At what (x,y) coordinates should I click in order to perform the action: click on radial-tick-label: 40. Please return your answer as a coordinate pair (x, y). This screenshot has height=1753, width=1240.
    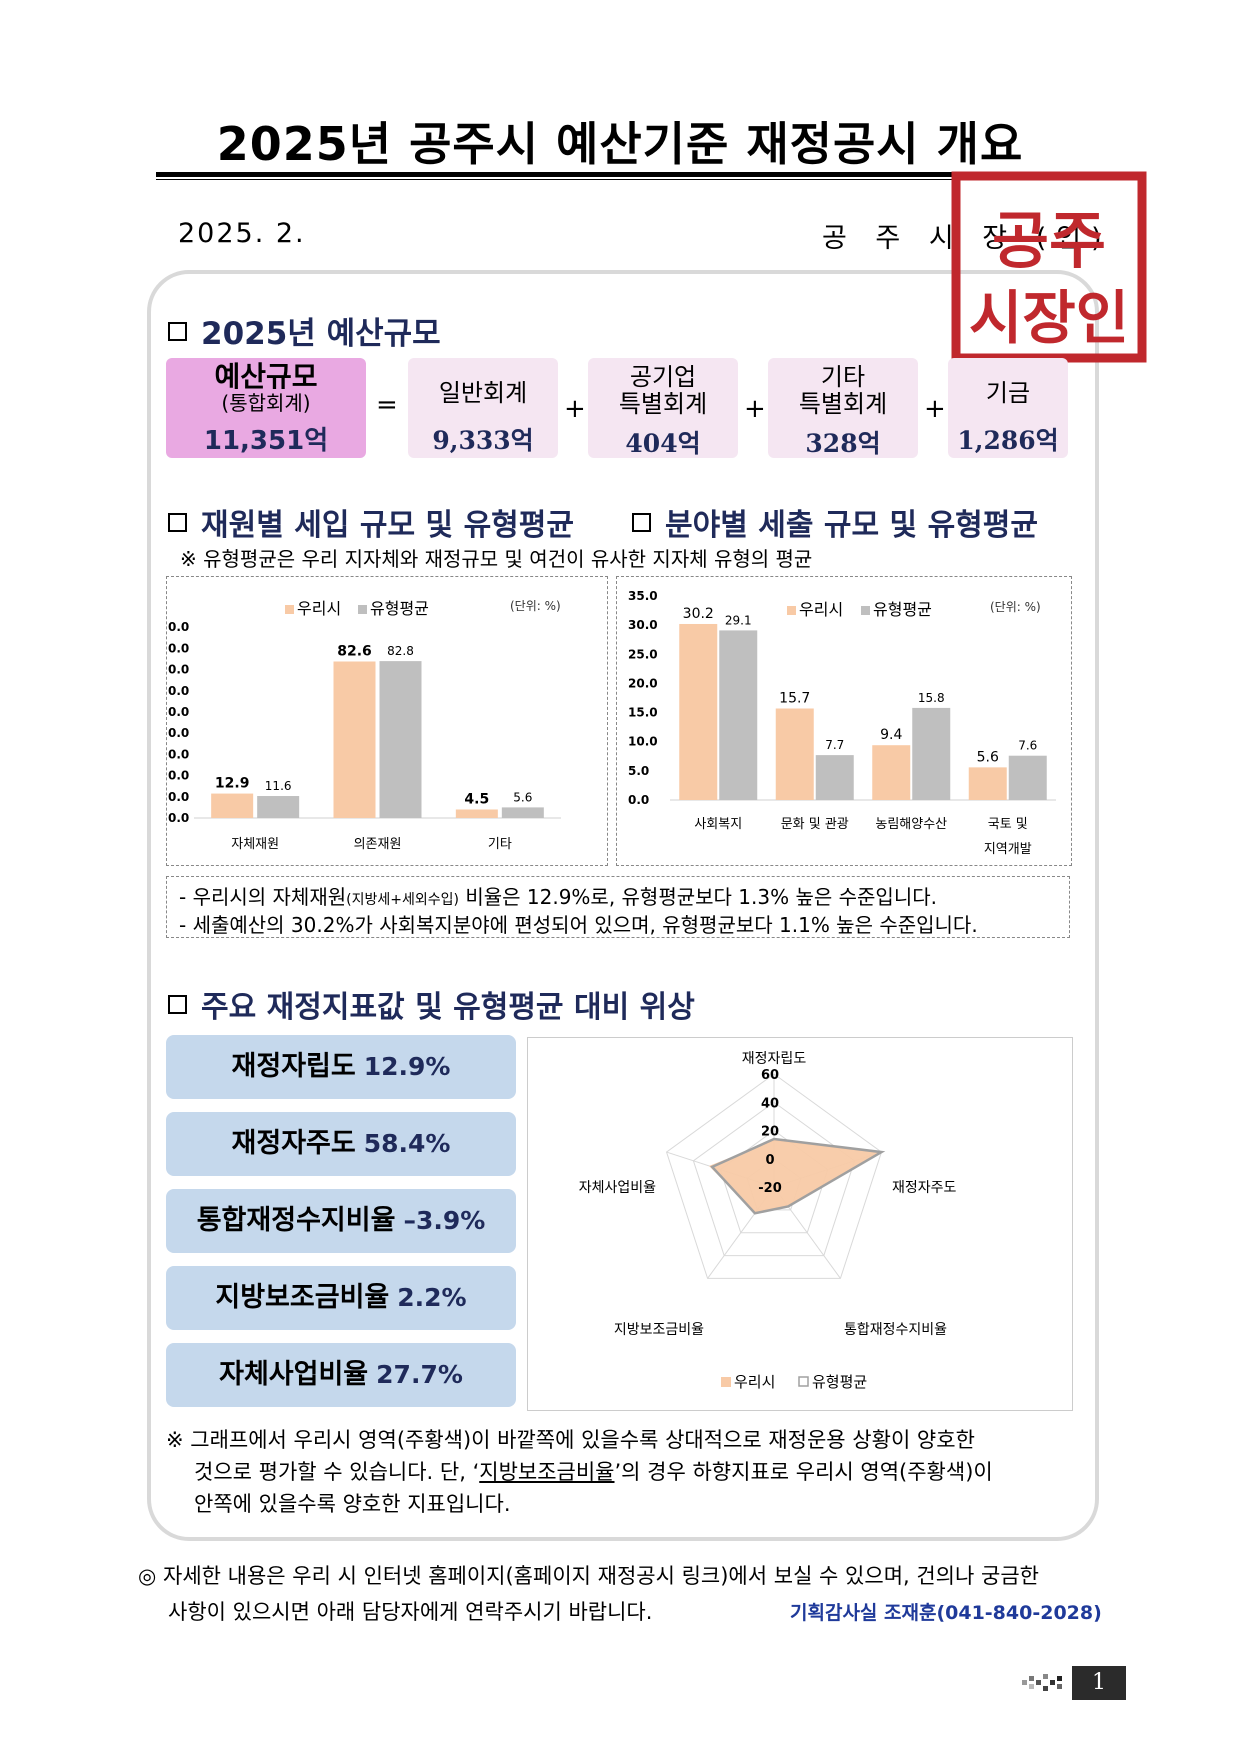
    Looking at the image, I should click on (770, 1103).